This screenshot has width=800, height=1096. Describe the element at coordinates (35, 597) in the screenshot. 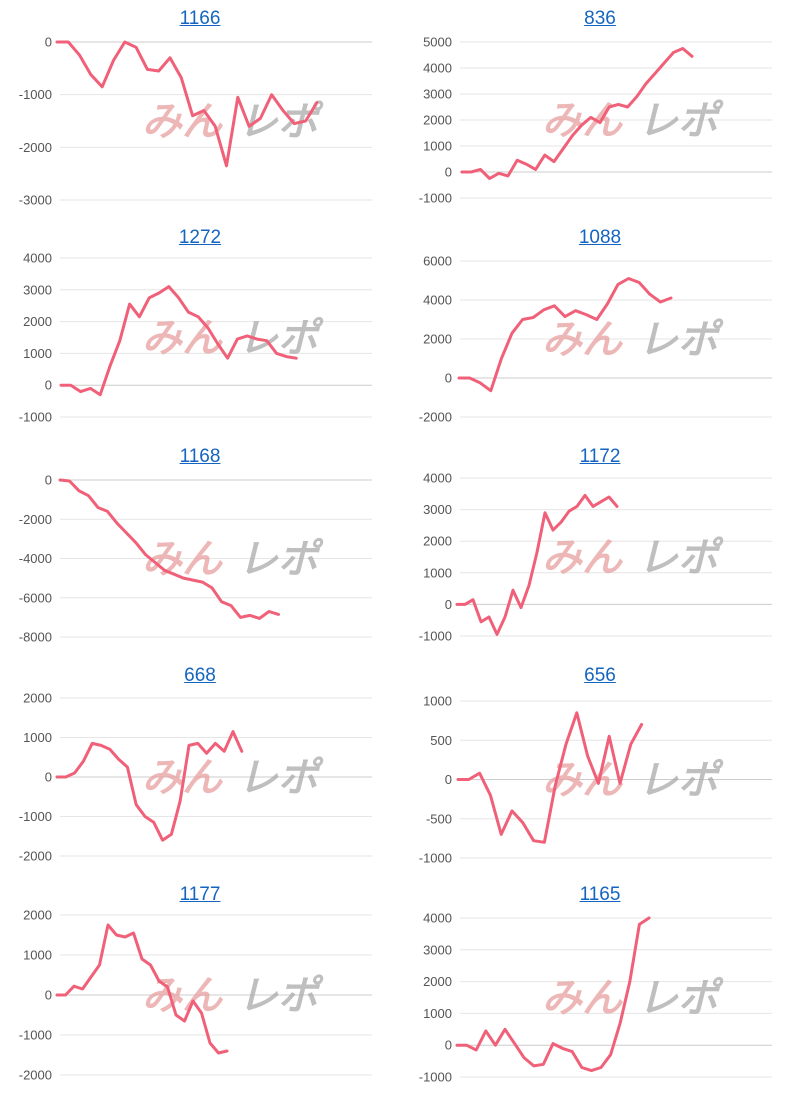

I see `y-tick-label: -6000` at that location.